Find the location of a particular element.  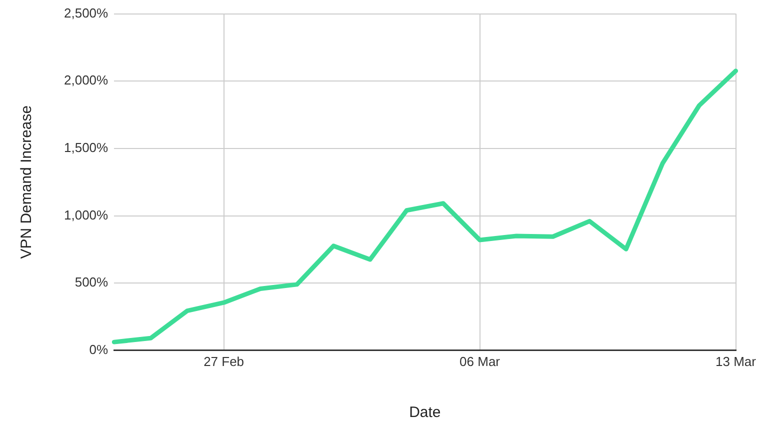

y-tick-label: 1,500% is located at coordinates (86, 148).